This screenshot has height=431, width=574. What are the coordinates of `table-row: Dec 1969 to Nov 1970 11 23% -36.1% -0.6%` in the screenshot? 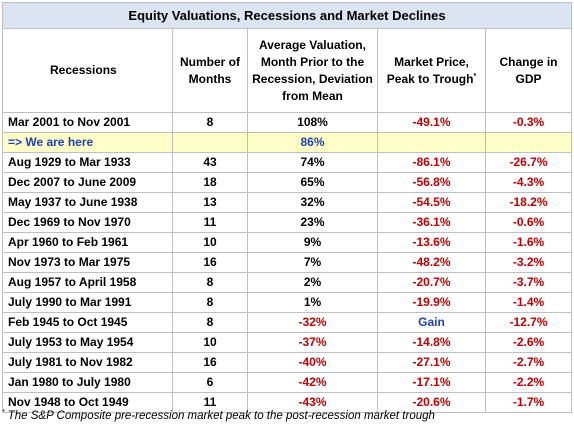 It's located at (287, 222).